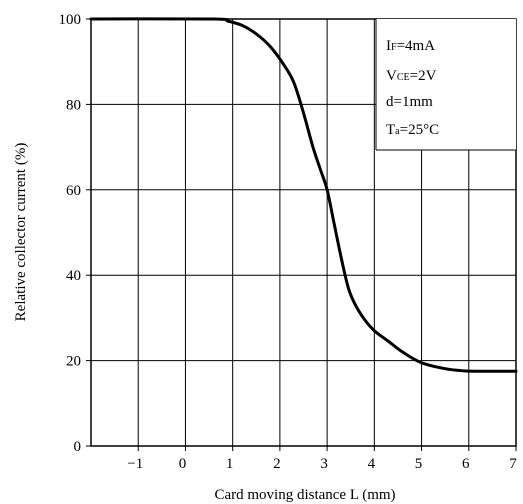 This screenshot has width=523, height=504. Describe the element at coordinates (277, 464) in the screenshot. I see `x-tick-label: 2` at that location.